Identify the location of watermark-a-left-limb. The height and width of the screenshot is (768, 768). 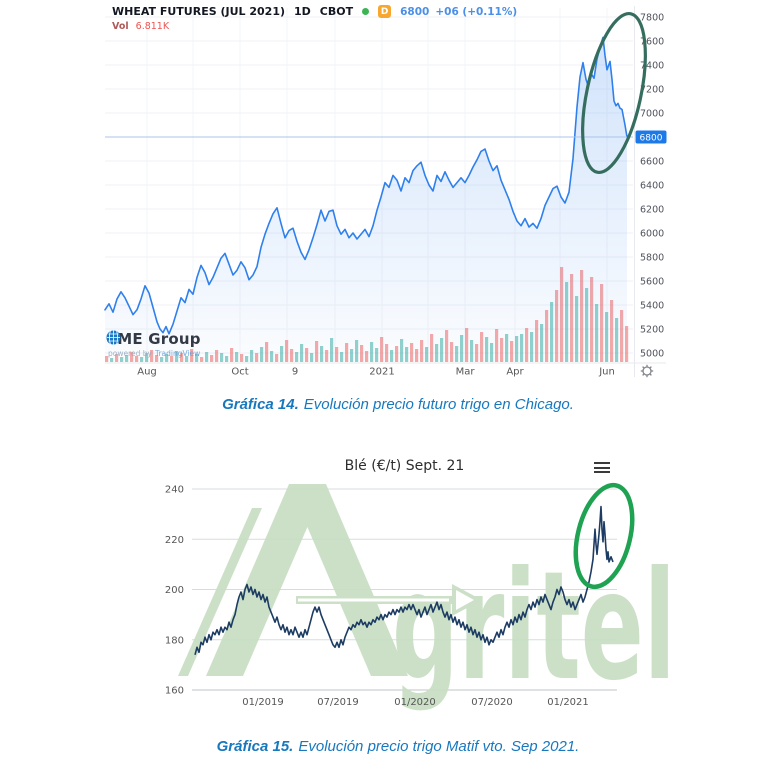
(266, 580).